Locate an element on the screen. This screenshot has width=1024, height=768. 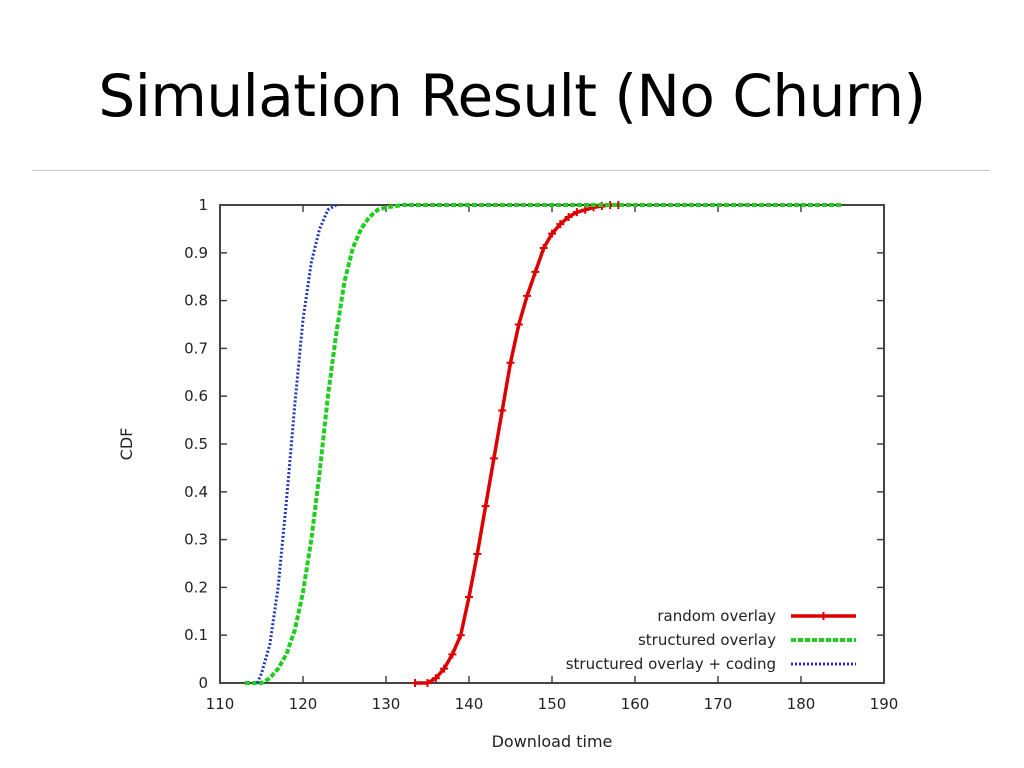
y-tick-label: 0.2 is located at coordinates (196, 587).